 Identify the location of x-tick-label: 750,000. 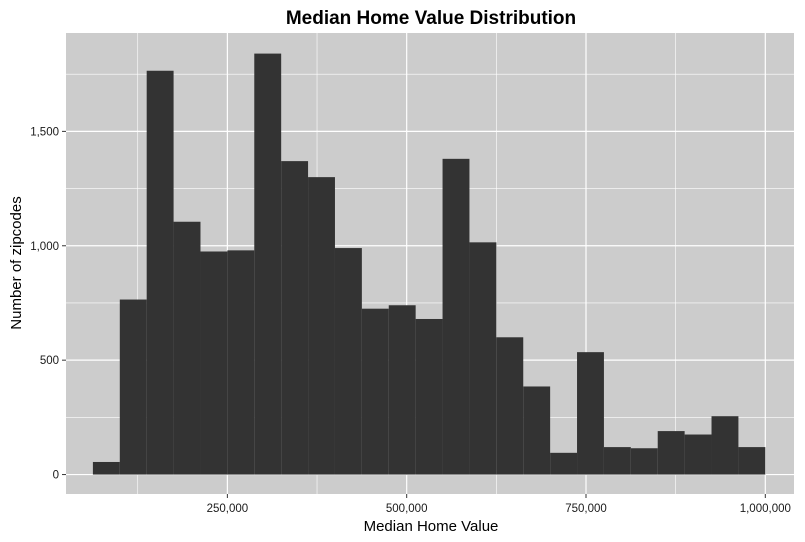
(586, 509).